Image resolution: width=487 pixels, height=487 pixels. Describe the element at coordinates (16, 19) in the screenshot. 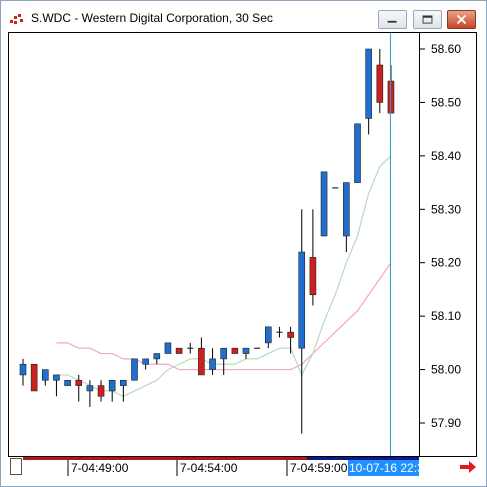

I see `app-chart-icon` at that location.